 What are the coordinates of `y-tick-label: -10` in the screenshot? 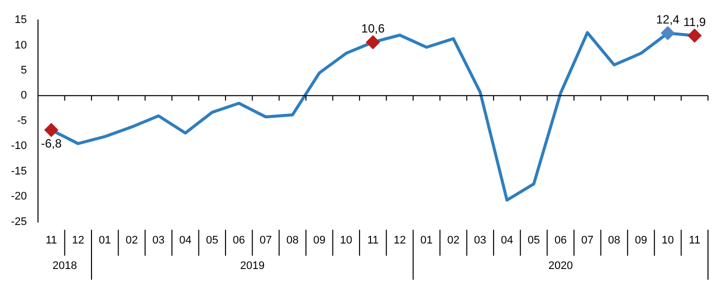 It's located at (18, 146).